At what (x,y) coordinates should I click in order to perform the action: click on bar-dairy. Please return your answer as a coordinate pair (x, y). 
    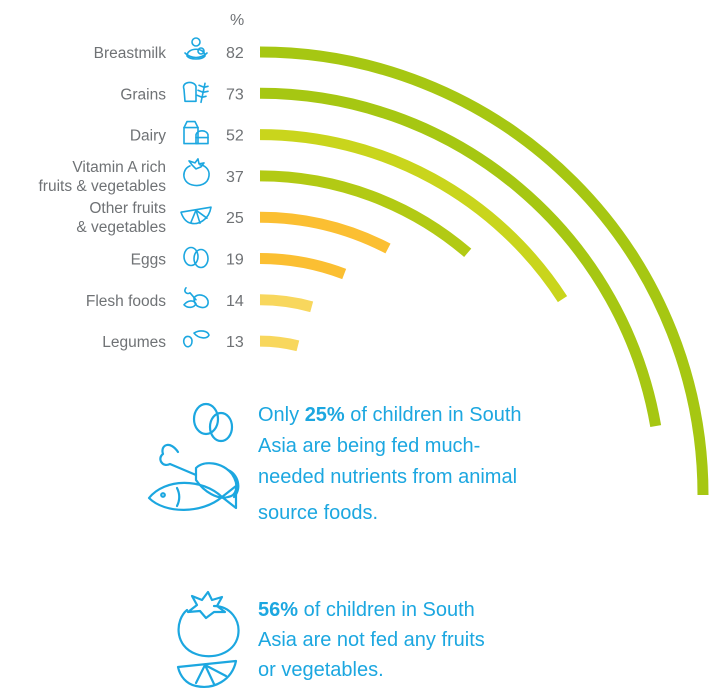
    Looking at the image, I should click on (413, 216).